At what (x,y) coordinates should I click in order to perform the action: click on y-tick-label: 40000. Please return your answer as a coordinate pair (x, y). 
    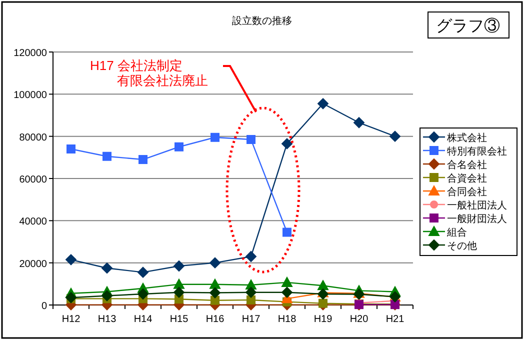
    Looking at the image, I should click on (33, 222).